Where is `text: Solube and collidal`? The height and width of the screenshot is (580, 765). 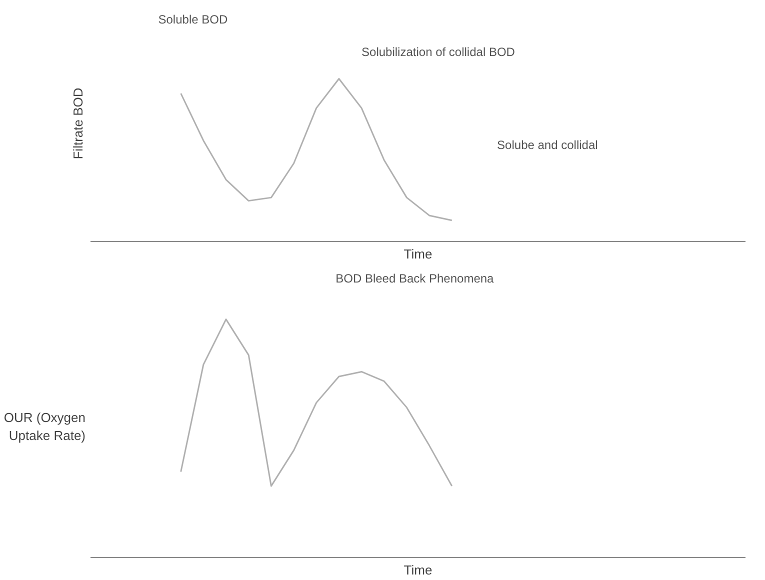 text: Solube and collidal is located at coordinates (547, 145).